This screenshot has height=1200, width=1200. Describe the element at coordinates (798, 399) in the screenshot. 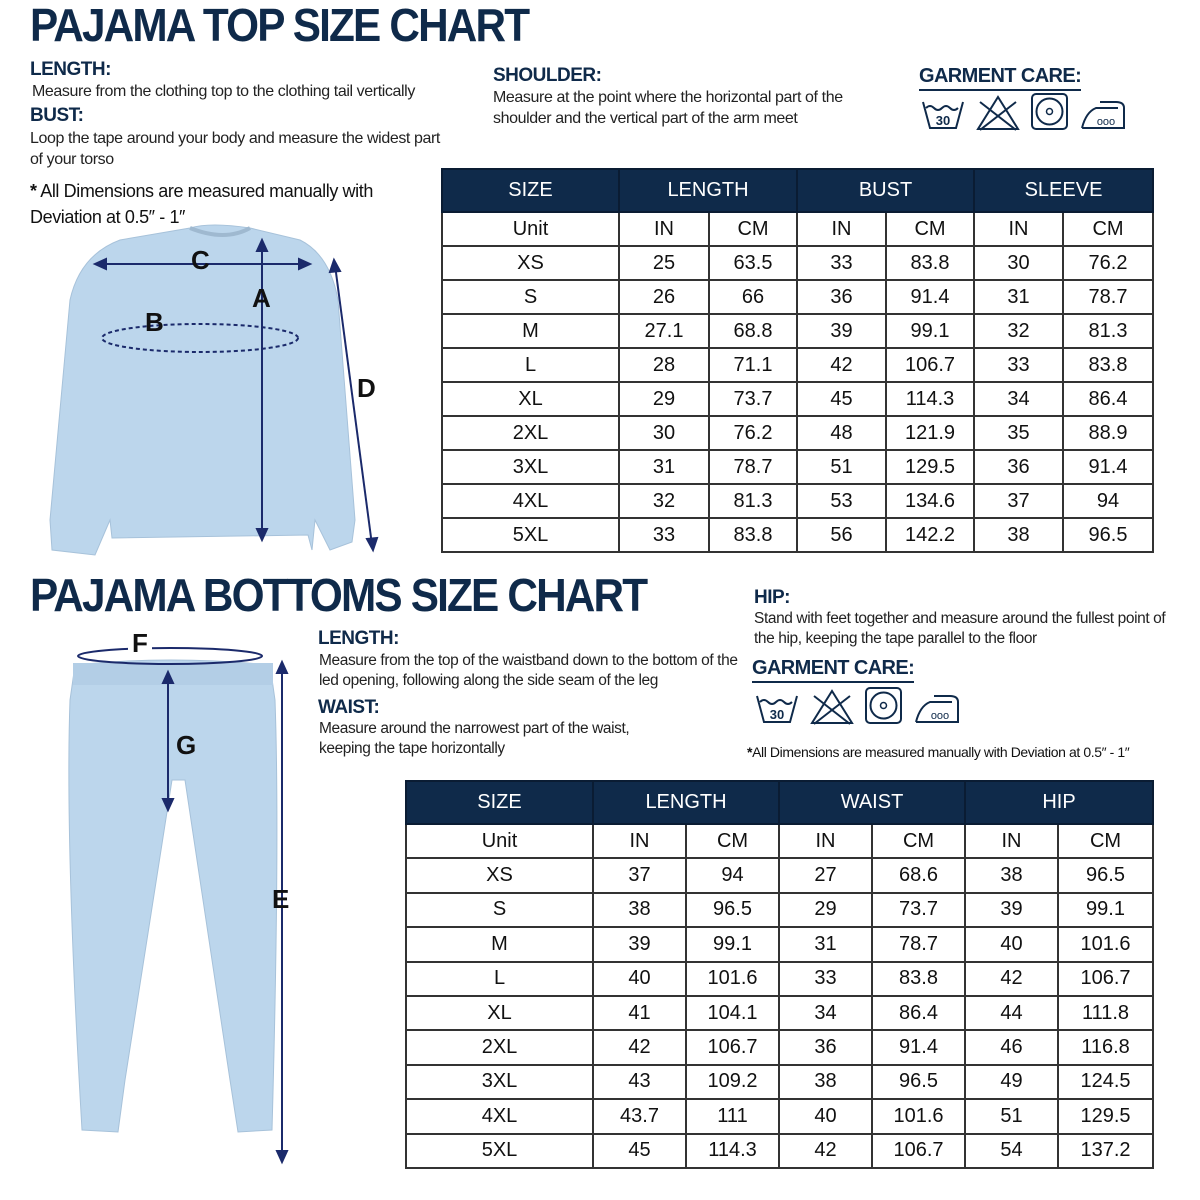

I see `table-row: XL 29 73.7 45 114.3 34 86.4` at that location.